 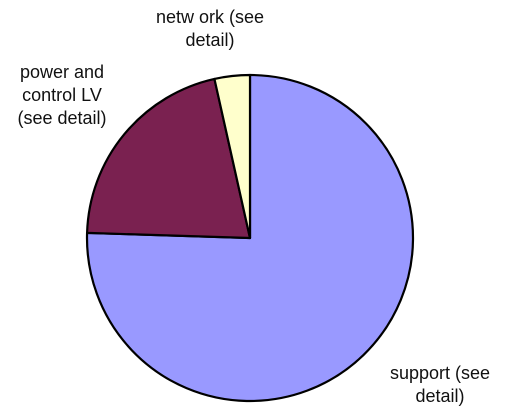 I want to click on slice-label-line: netw ork (see, so click(x=210, y=17).